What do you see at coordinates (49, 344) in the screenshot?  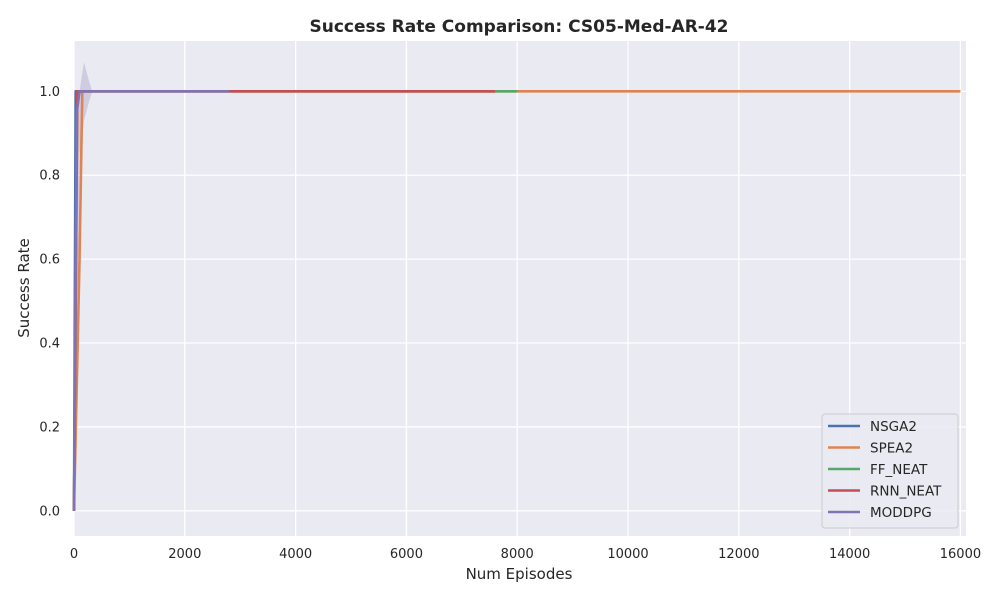 I see `y-tick-label: 0.4` at bounding box center [49, 344].